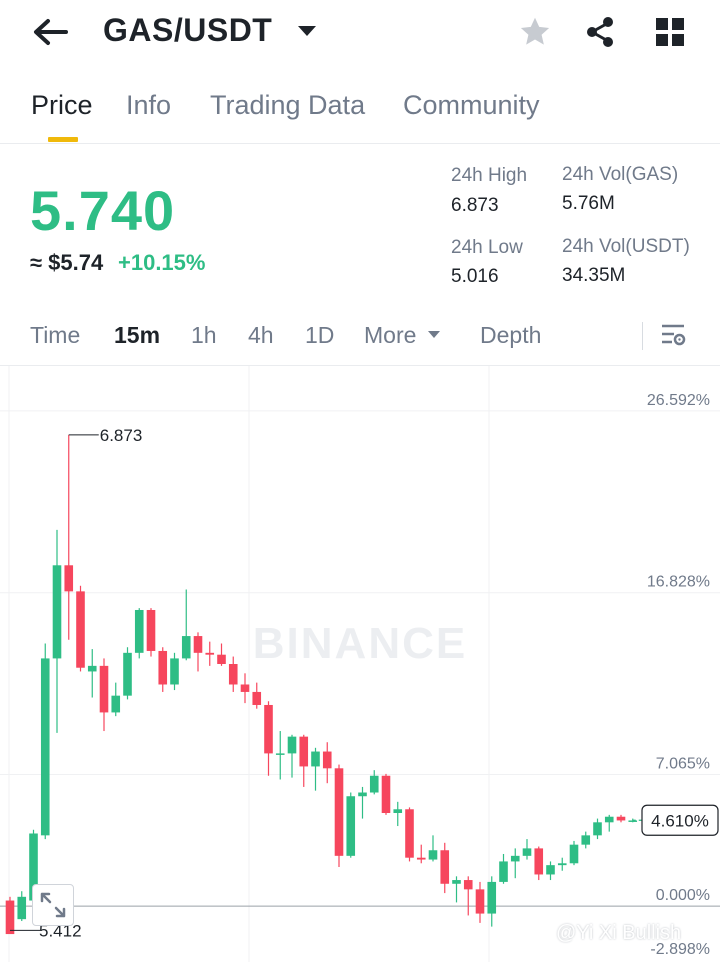 Image resolution: width=720 pixels, height=962 pixels. What do you see at coordinates (535, 32) in the screenshot?
I see `star-icon` at bounding box center [535, 32].